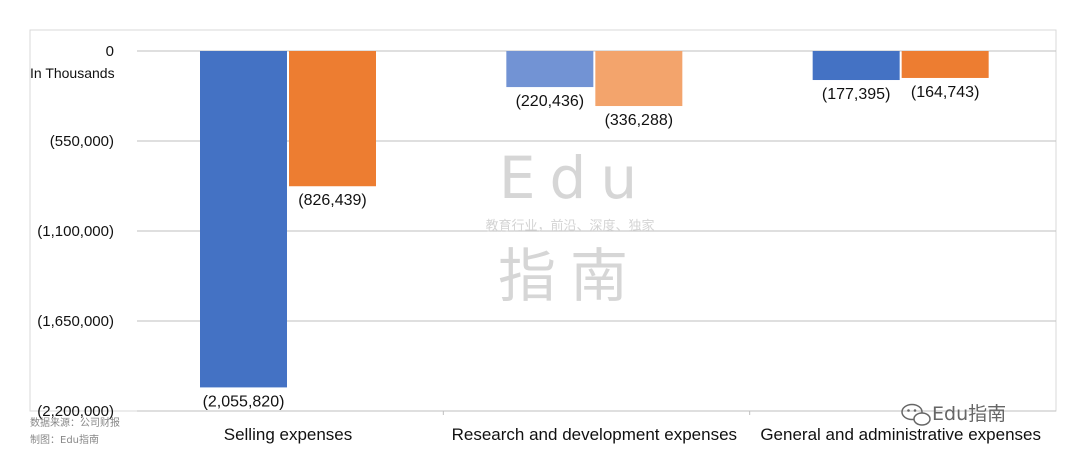 Image resolution: width=1080 pixels, height=462 pixels. I want to click on category-label: Research and development expenses, so click(594, 434).